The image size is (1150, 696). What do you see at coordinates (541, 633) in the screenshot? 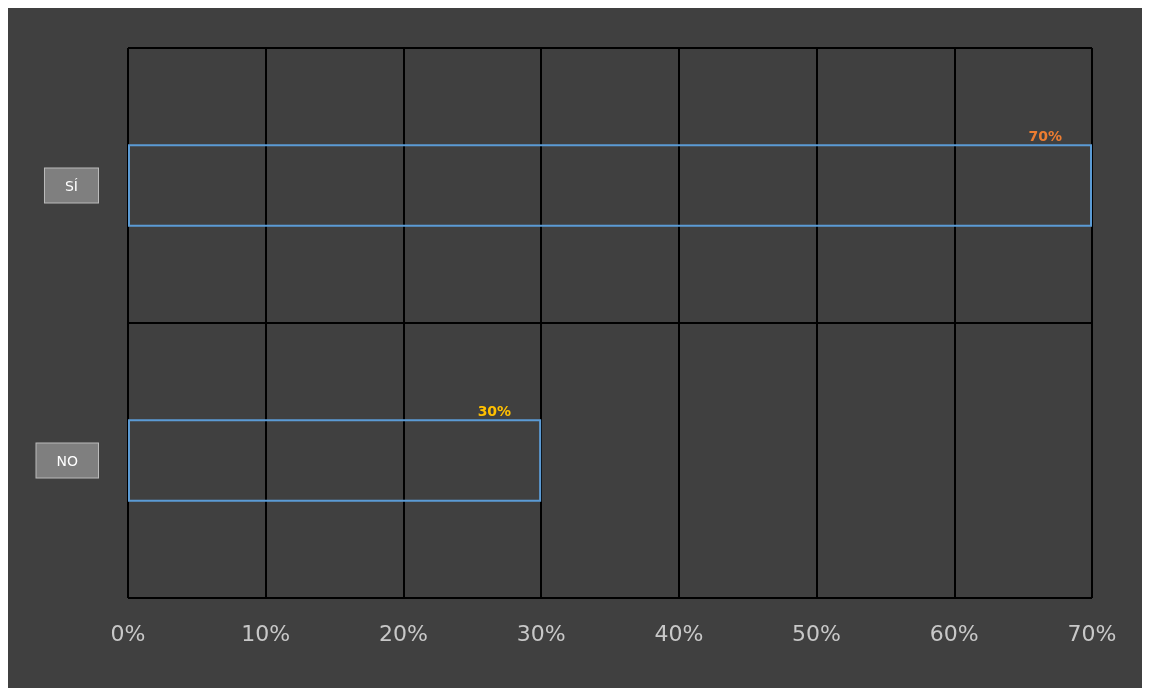
I see `x-tick-label: 30%` at bounding box center [541, 633].